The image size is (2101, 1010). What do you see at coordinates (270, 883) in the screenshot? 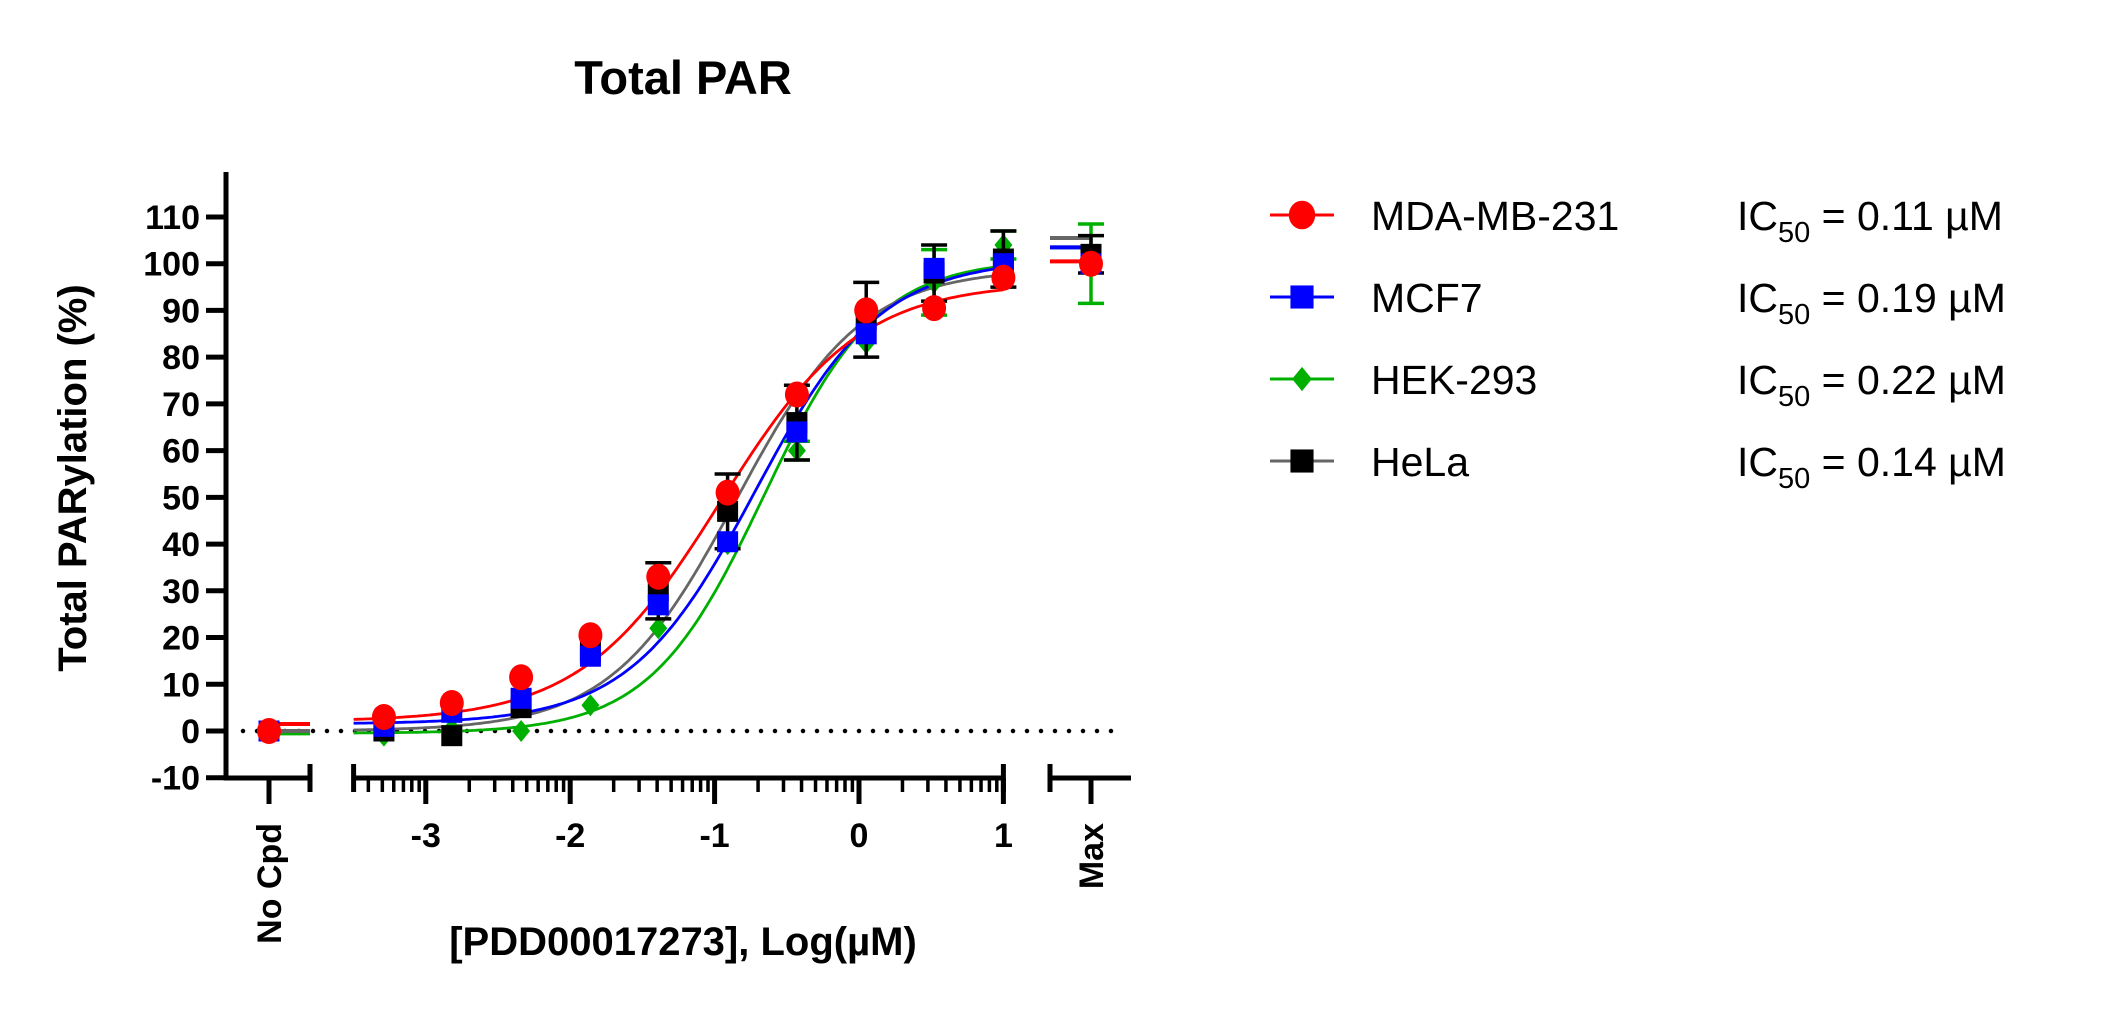
I see `x-category-label-no-cpd: No Cpd` at bounding box center [270, 883].